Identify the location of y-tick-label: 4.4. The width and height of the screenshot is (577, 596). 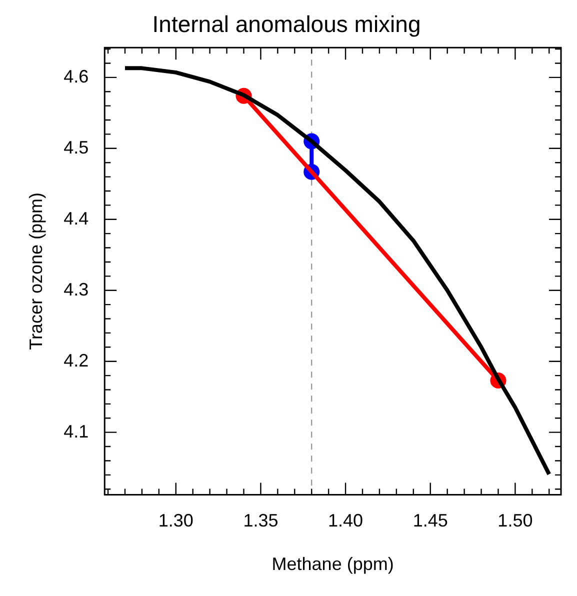
(76, 218).